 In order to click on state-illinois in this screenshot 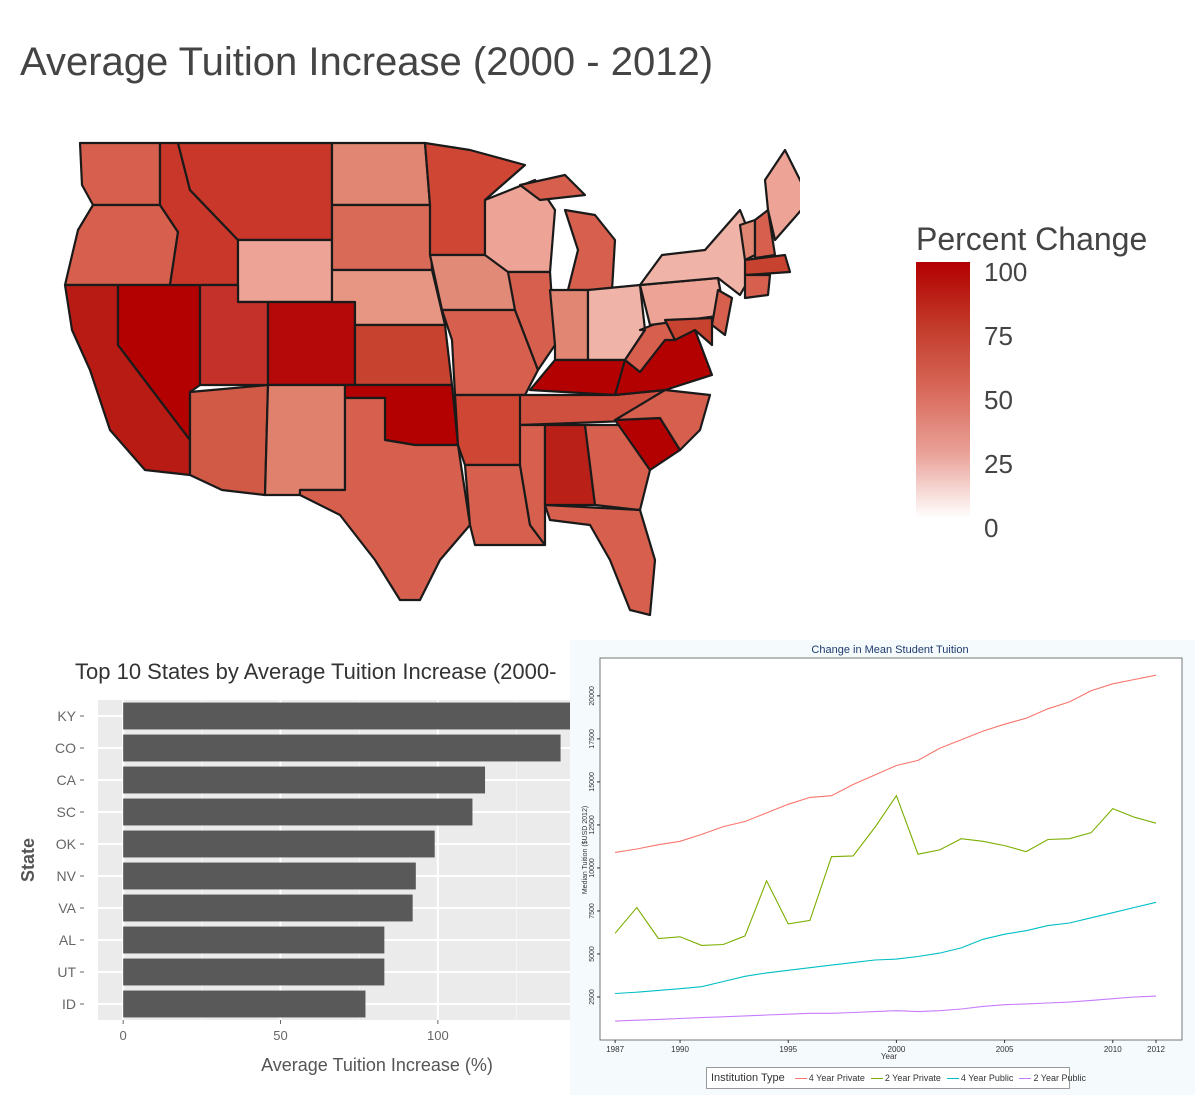, I will do `click(531, 321)`.